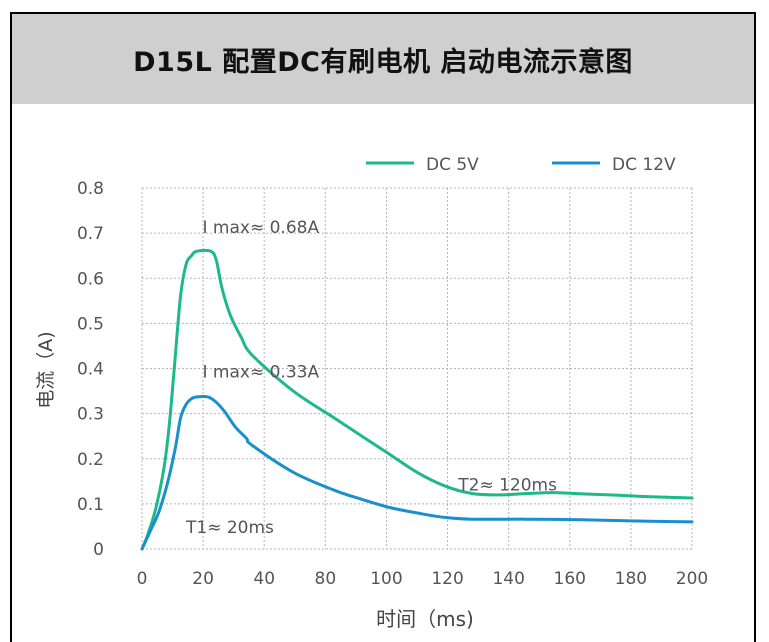  I want to click on y-tick-label: 0.1, so click(90, 505).